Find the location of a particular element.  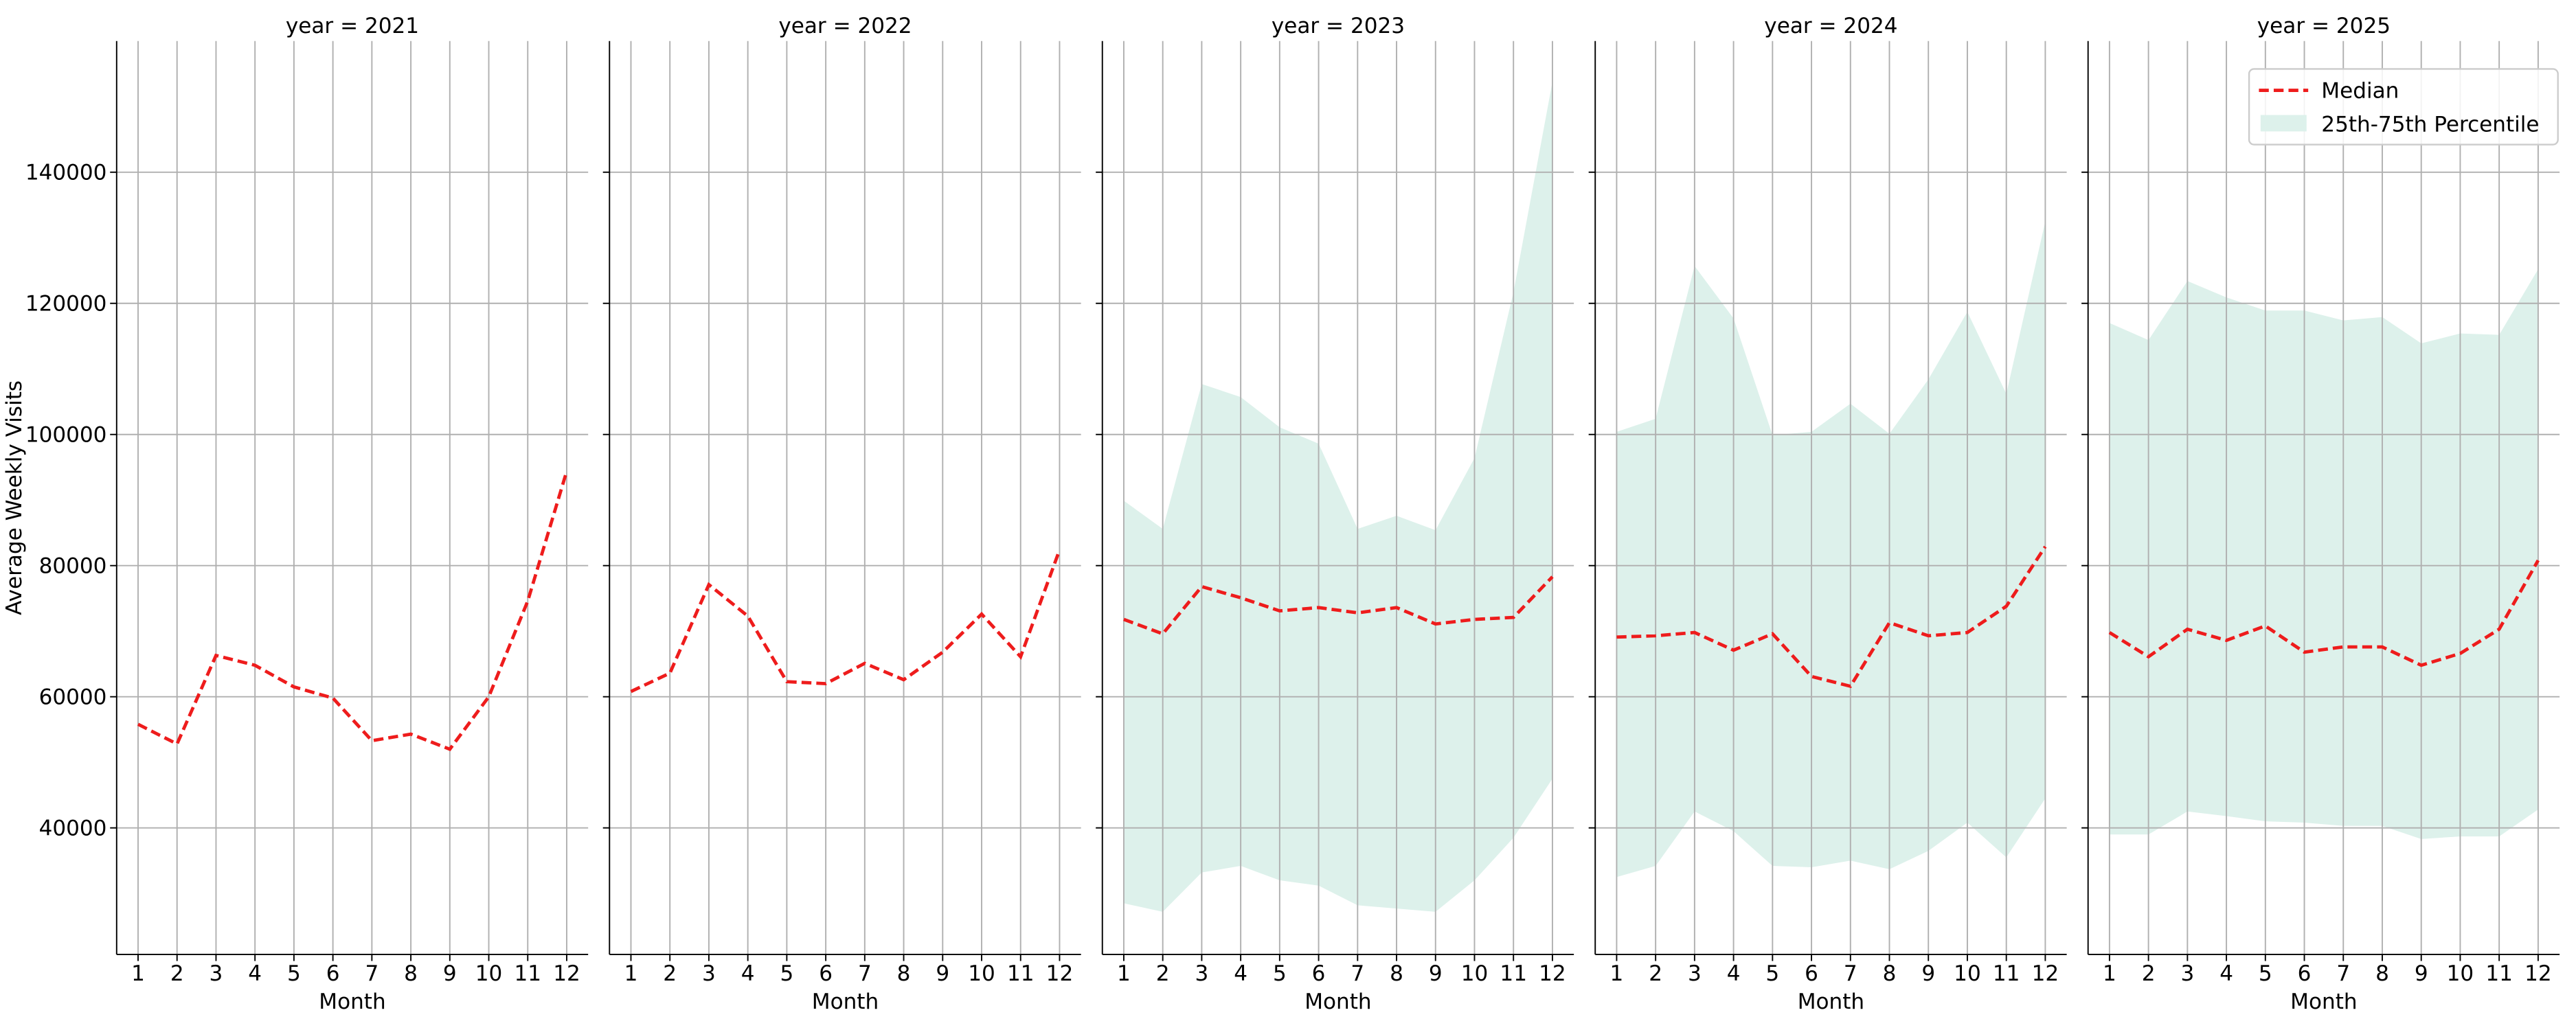

panel-title: year = 2022 is located at coordinates (845, 26).